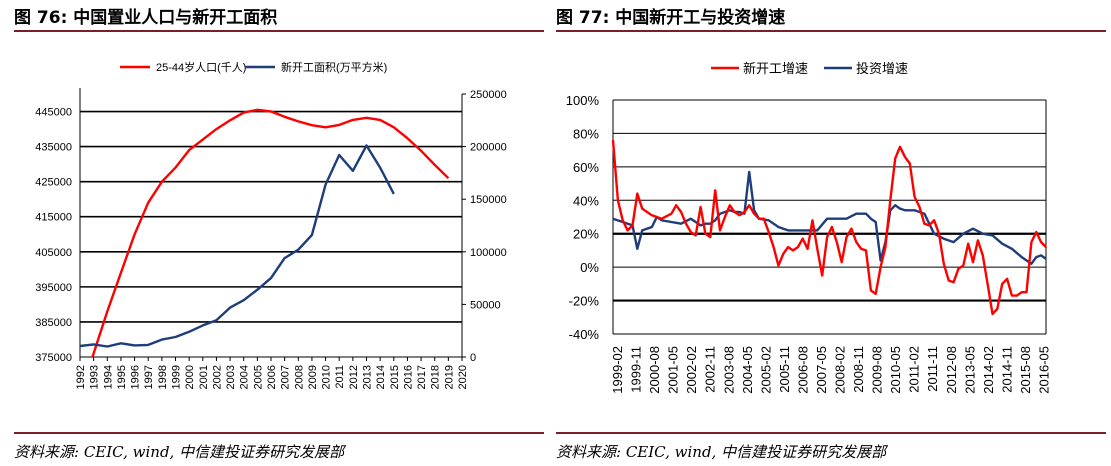 This screenshot has height=466, width=1111. What do you see at coordinates (840, 370) in the screenshot?
I see `x-tick-label: 2008-02` at bounding box center [840, 370].